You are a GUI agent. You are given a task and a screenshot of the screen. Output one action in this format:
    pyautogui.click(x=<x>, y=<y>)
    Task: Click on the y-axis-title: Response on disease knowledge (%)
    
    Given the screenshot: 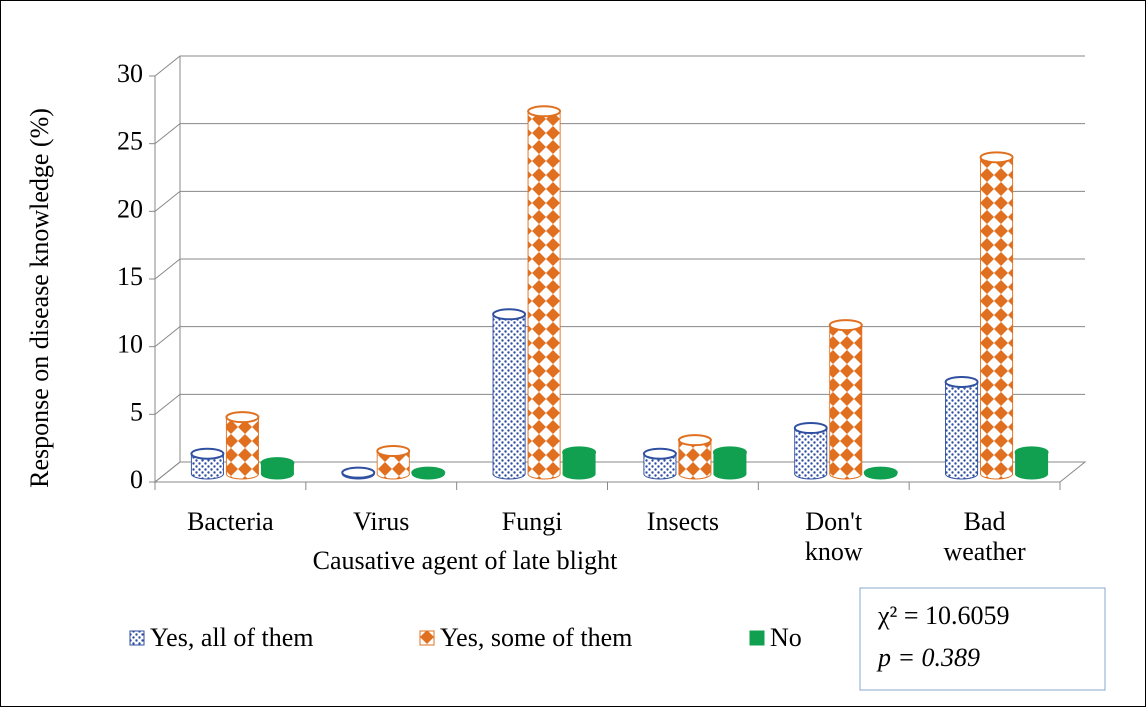 What is the action you would take?
    pyautogui.click(x=39, y=298)
    